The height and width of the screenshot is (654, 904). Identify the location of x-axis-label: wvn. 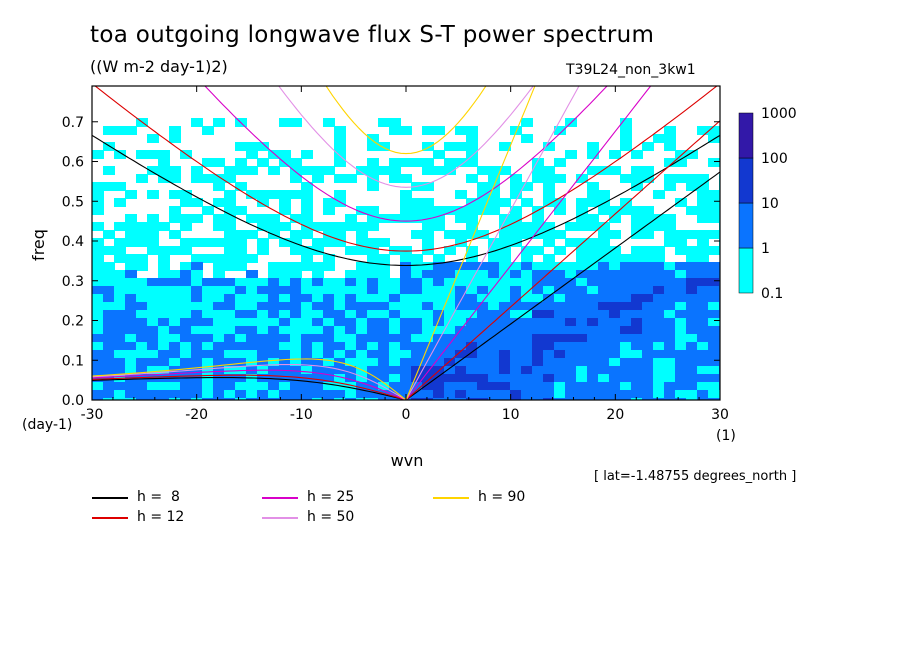
(407, 460).